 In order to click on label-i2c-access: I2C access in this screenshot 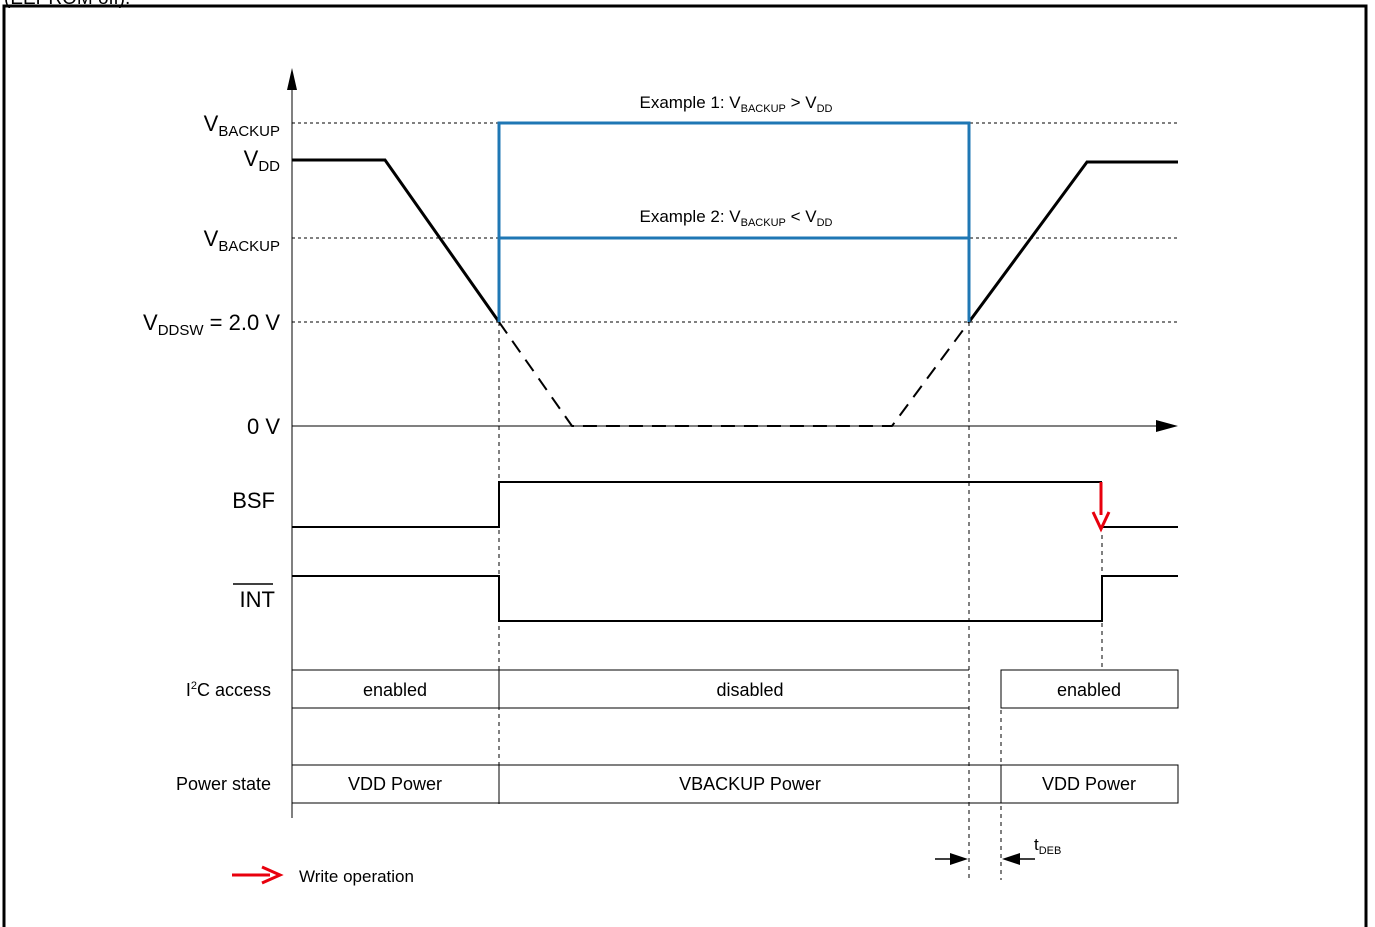, I will do `click(228, 690)`.